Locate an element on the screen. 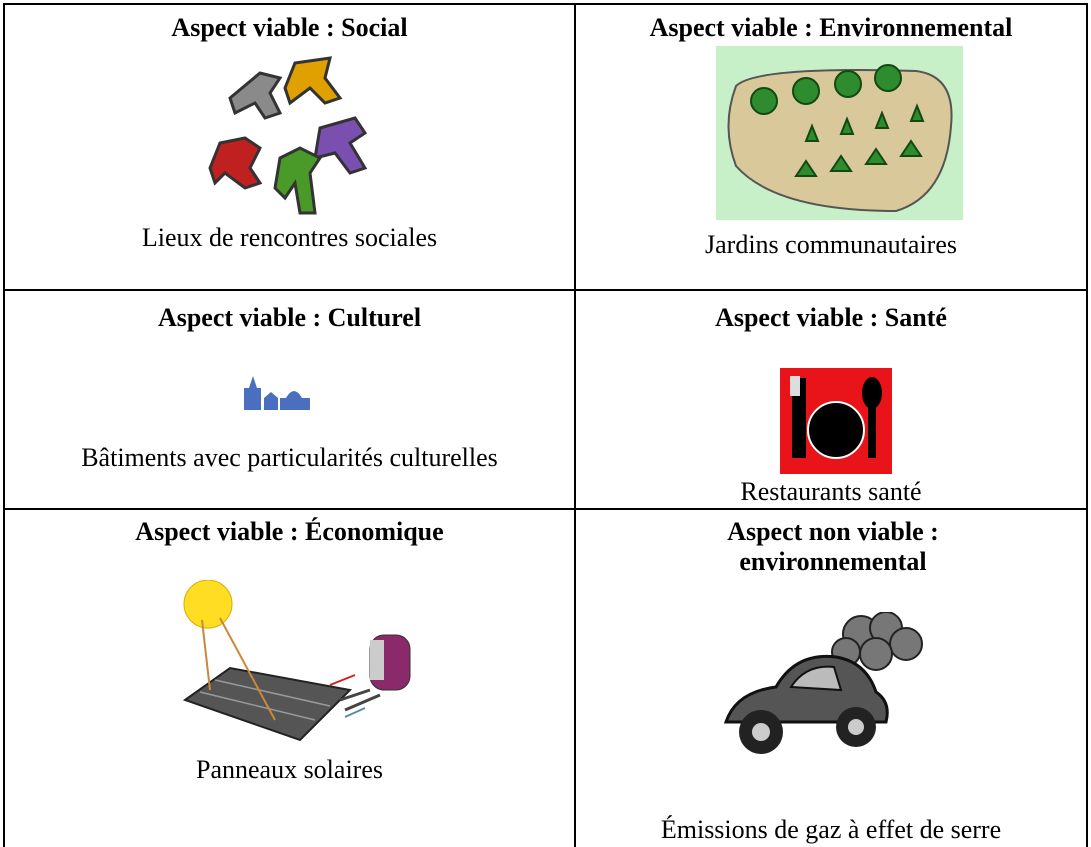 The height and width of the screenshot is (847, 1091). social-icon is located at coordinates (288, 135).